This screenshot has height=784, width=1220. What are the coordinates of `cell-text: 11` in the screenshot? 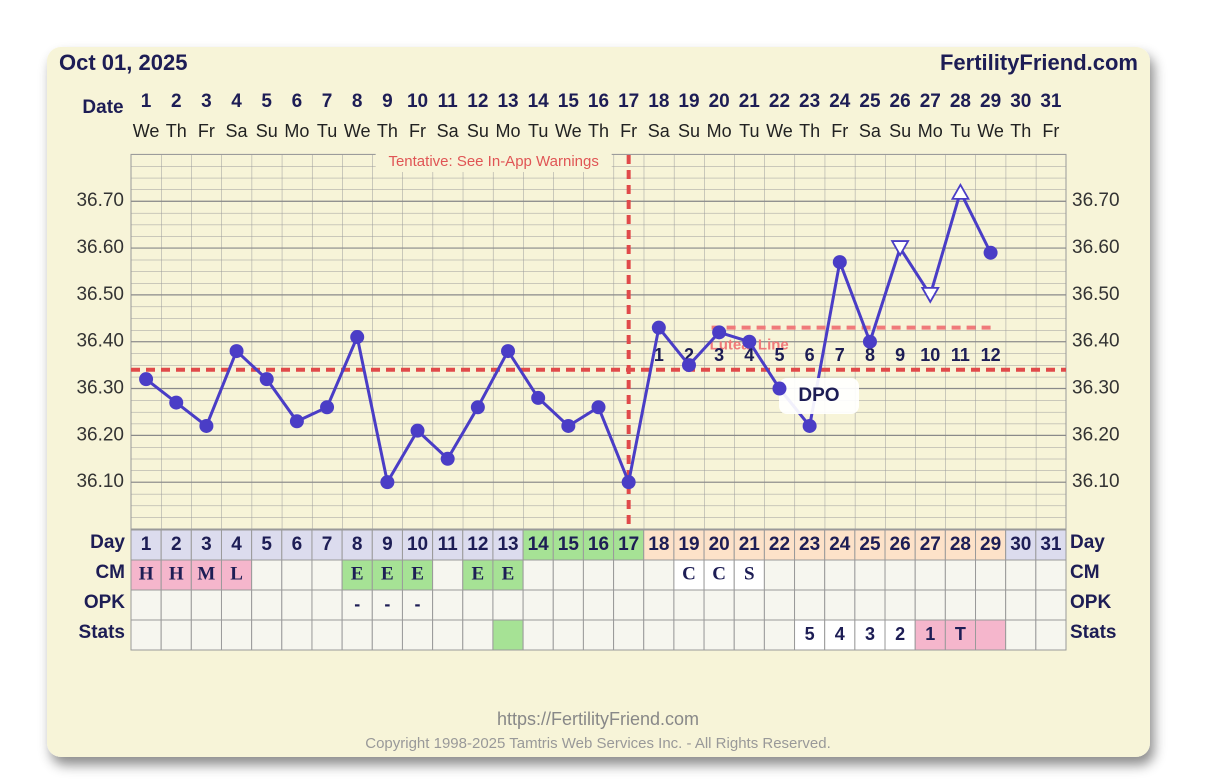 It's located at (448, 544).